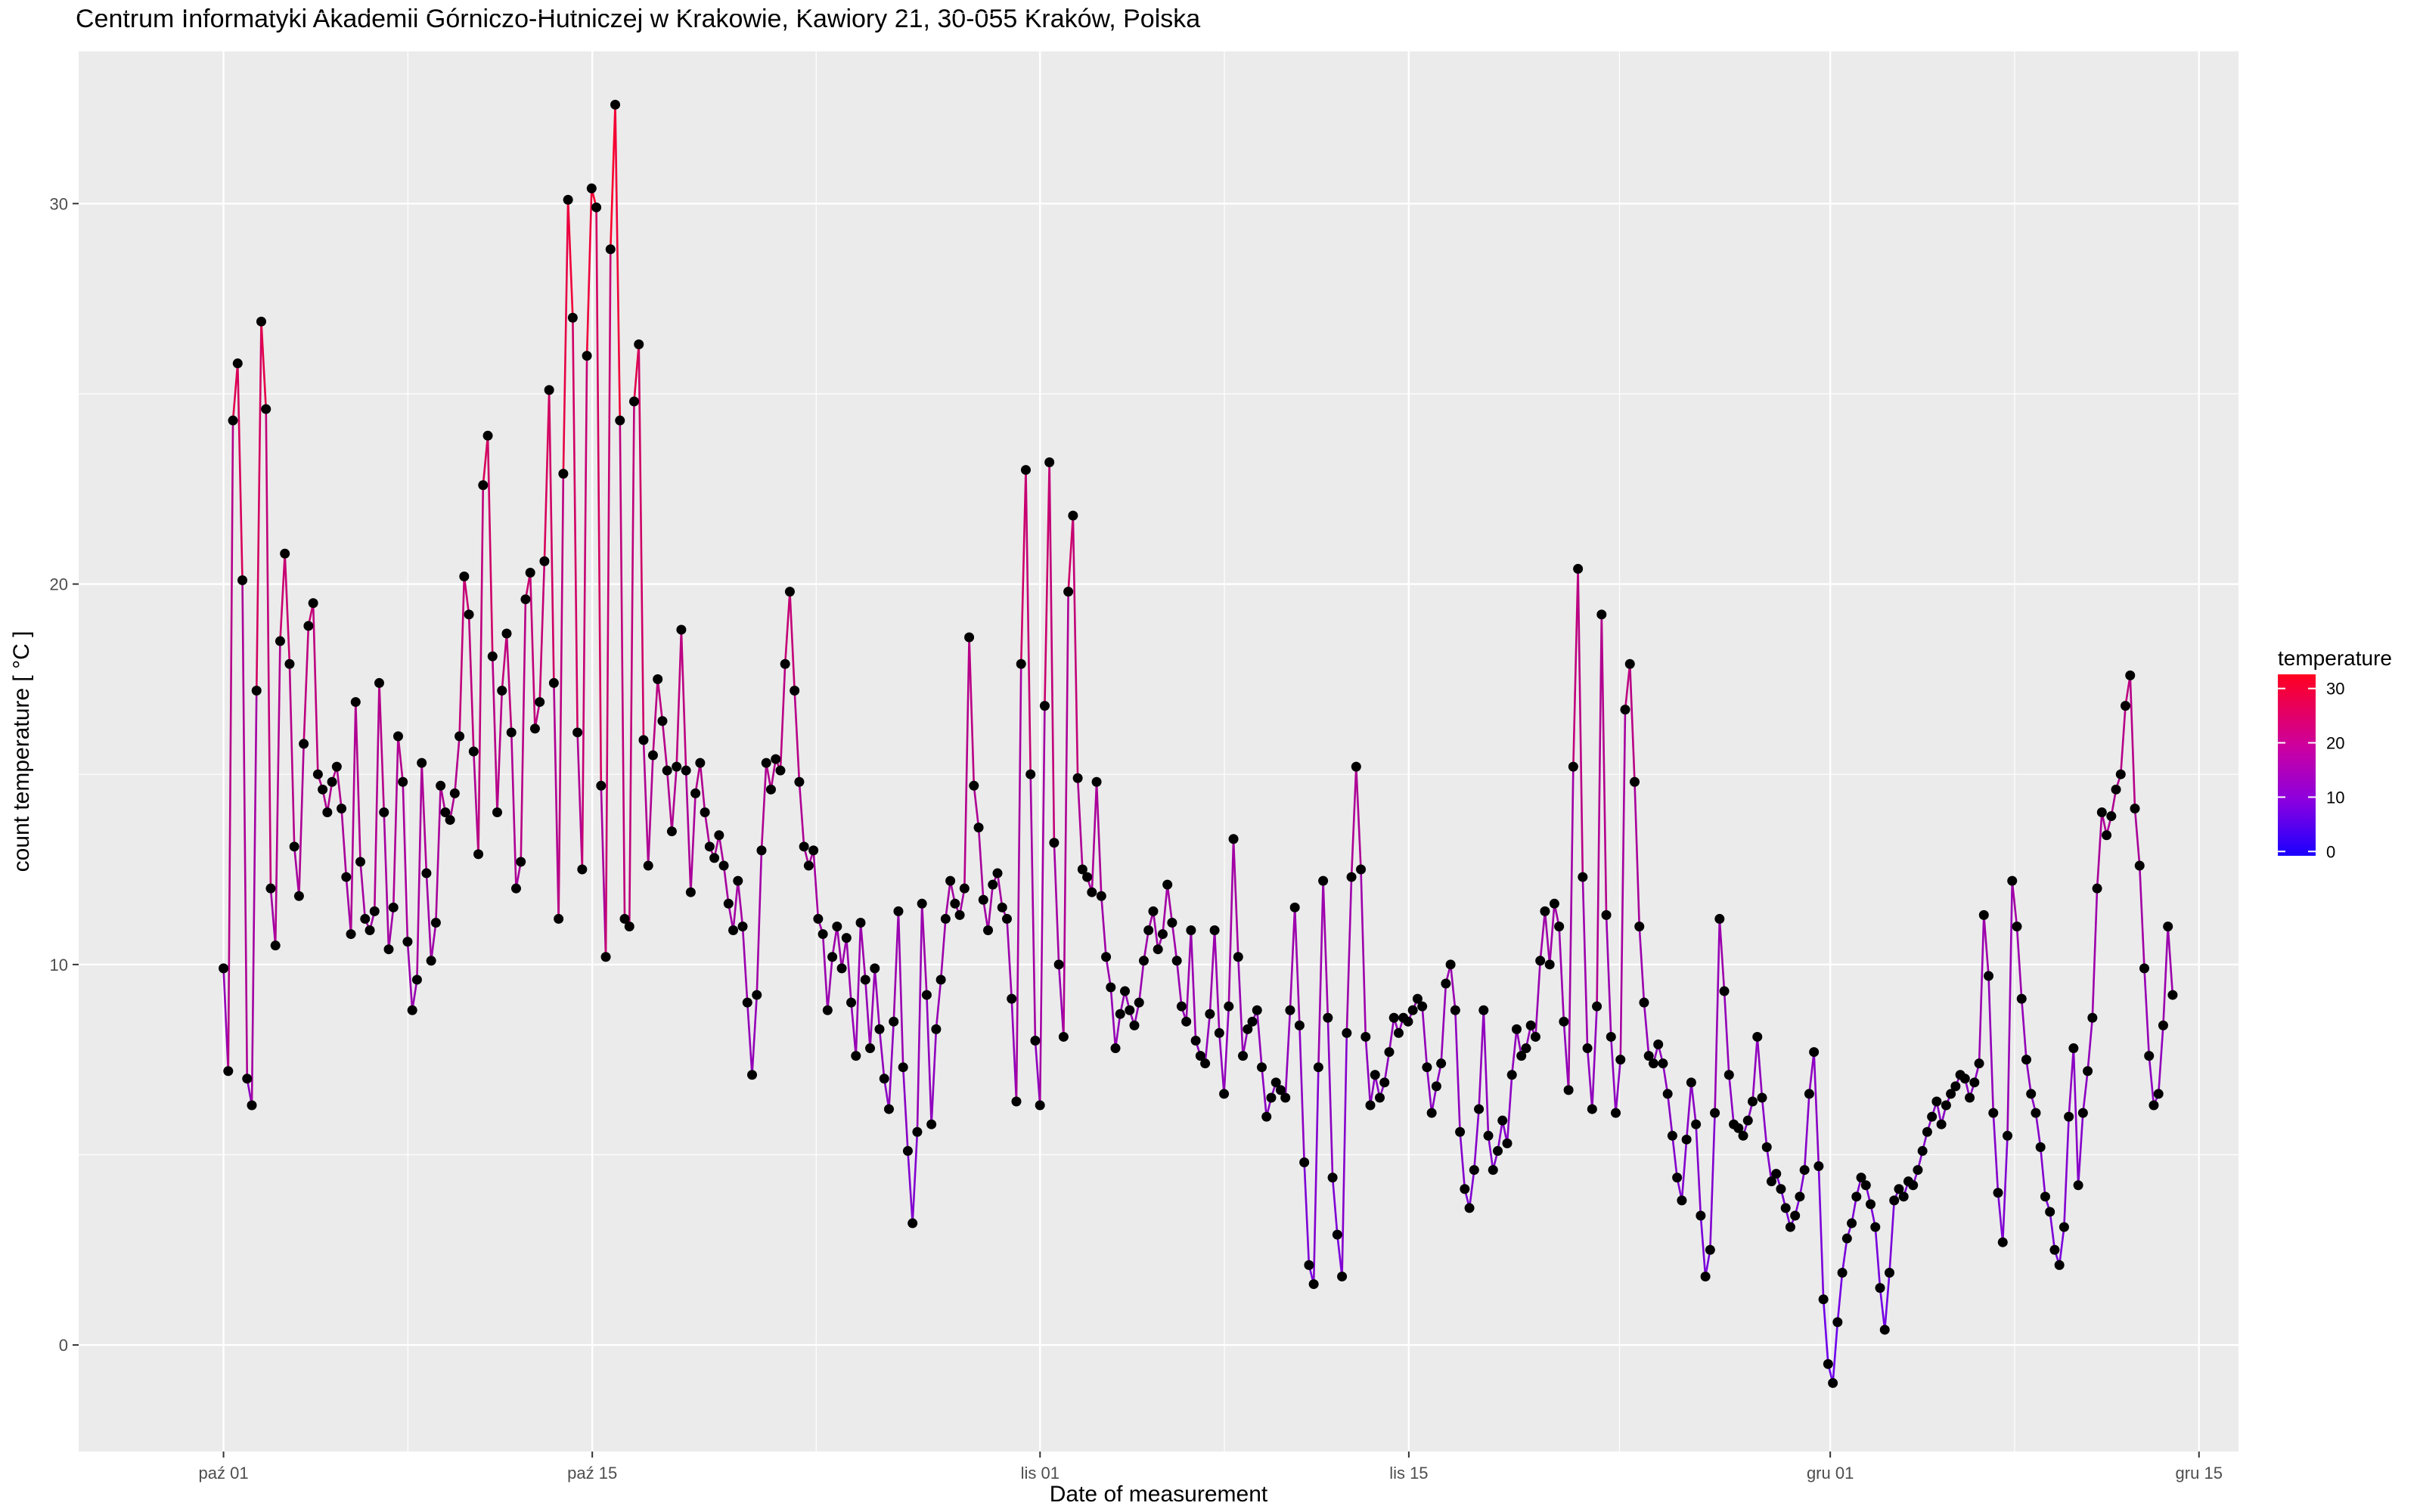 The width and height of the screenshot is (2420, 1512). What do you see at coordinates (592, 1473) in the screenshot?
I see `x-tick-label: paź 15` at bounding box center [592, 1473].